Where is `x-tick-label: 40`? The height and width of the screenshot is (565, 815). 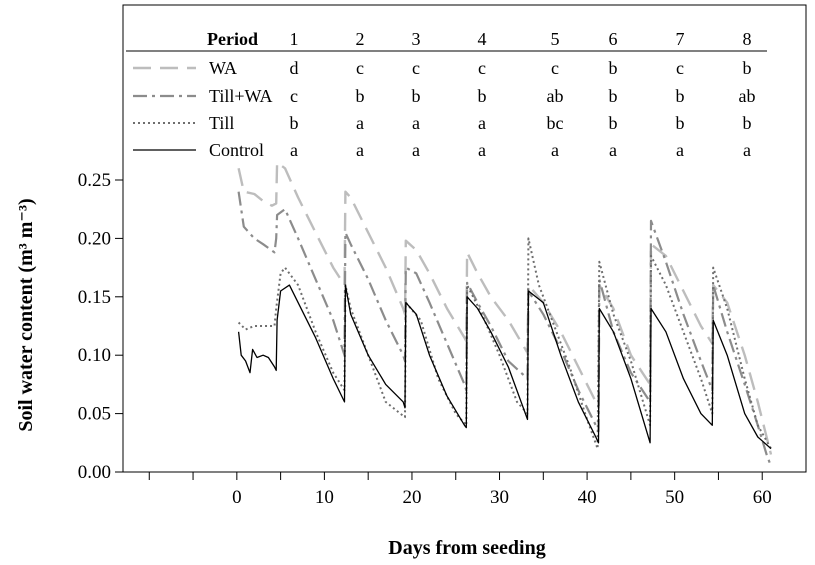
x-tick-label: 40 is located at coordinates (587, 497).